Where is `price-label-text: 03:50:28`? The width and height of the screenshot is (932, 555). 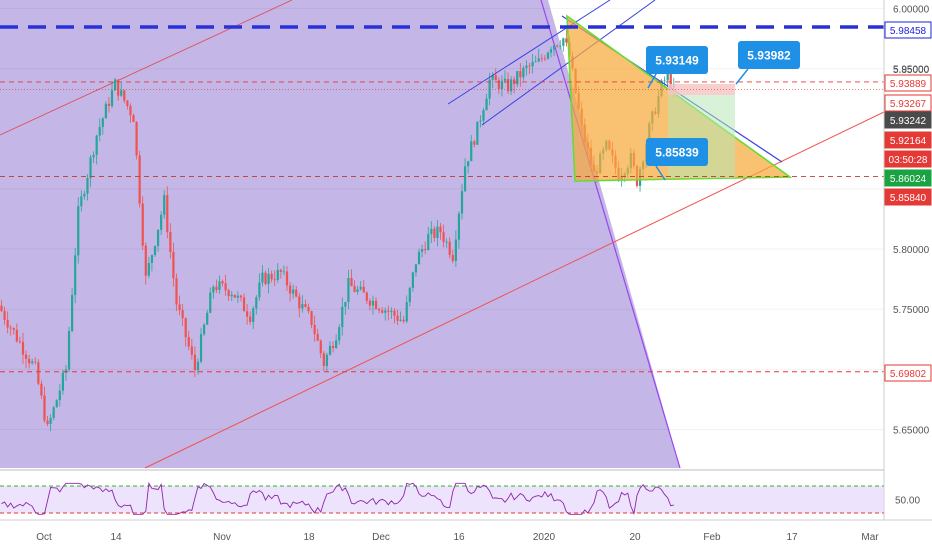 price-label-text: 03:50:28 is located at coordinates (908, 160).